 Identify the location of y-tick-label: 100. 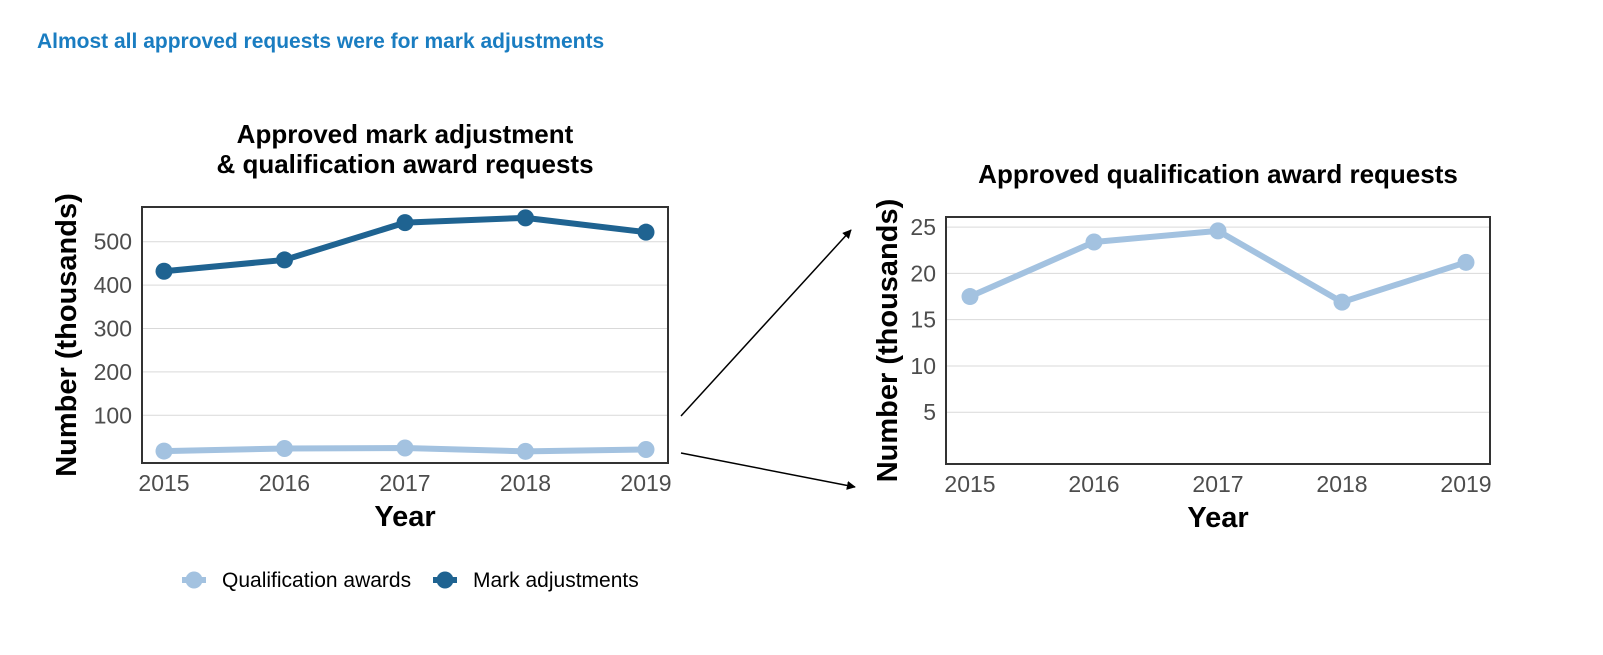
(113, 415).